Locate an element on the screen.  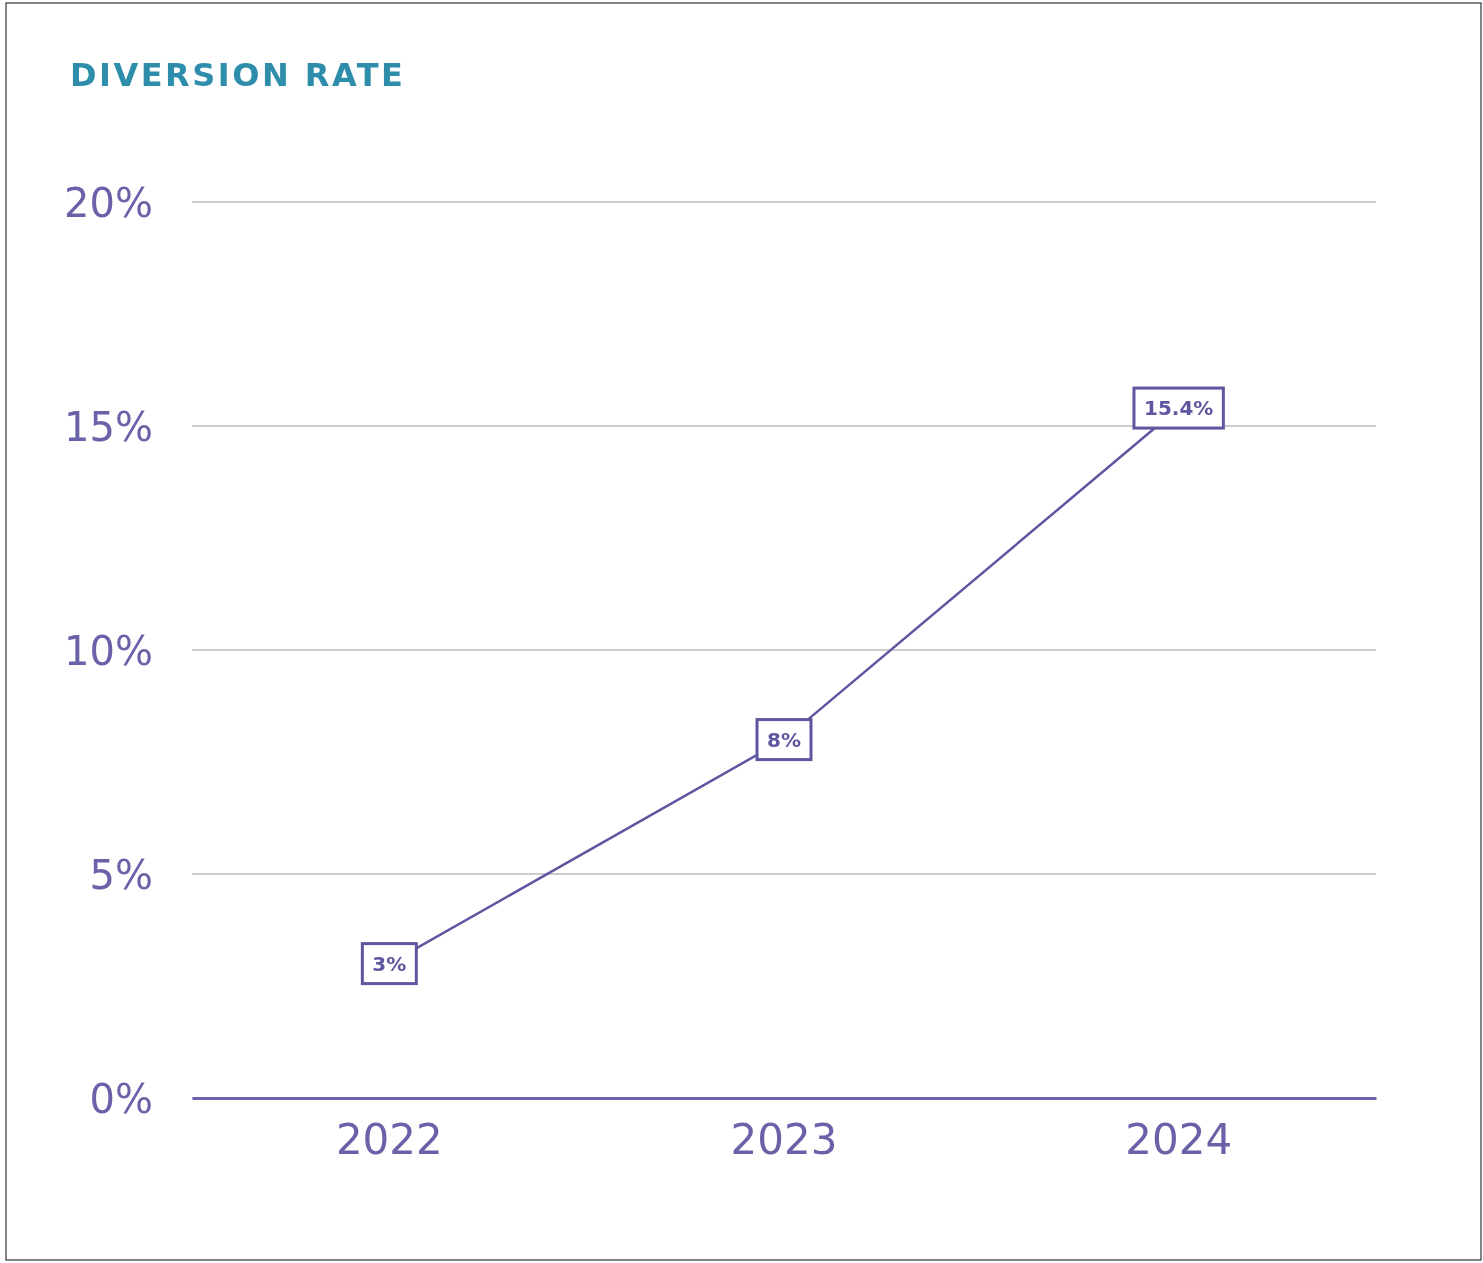
y-tick-label: 0% is located at coordinates (121, 1098).